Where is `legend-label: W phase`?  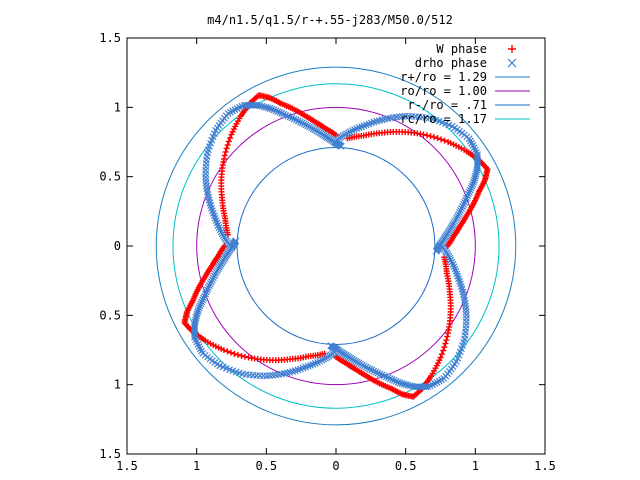 legend-label: W phase is located at coordinates (461, 49).